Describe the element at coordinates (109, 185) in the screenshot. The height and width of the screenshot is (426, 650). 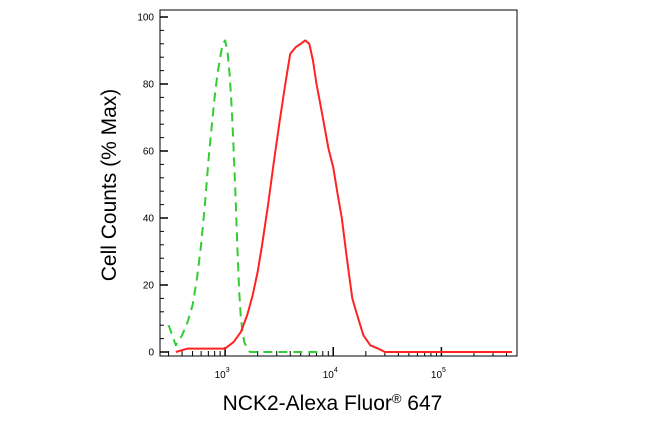
I see `y-axis-title: Cell Counts (% Max)` at that location.